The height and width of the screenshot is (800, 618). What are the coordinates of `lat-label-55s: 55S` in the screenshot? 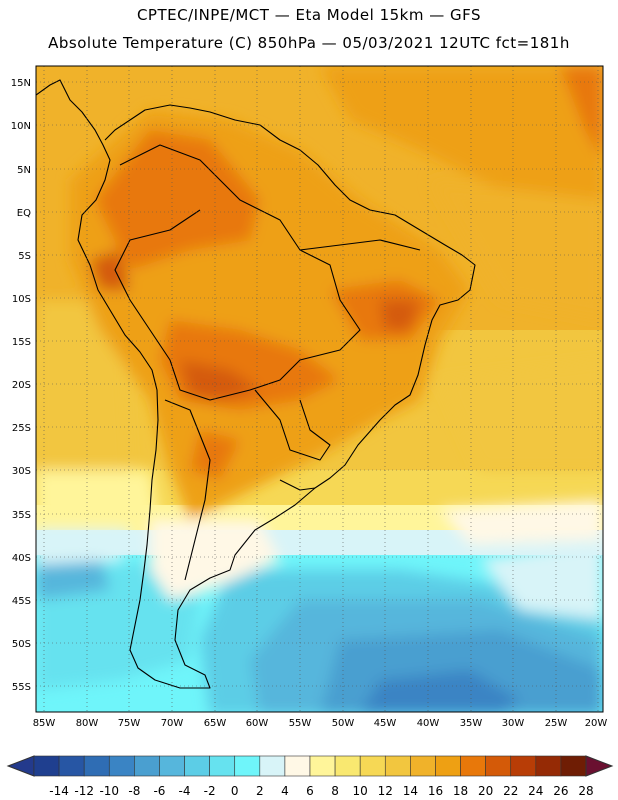 It's located at (21, 687).